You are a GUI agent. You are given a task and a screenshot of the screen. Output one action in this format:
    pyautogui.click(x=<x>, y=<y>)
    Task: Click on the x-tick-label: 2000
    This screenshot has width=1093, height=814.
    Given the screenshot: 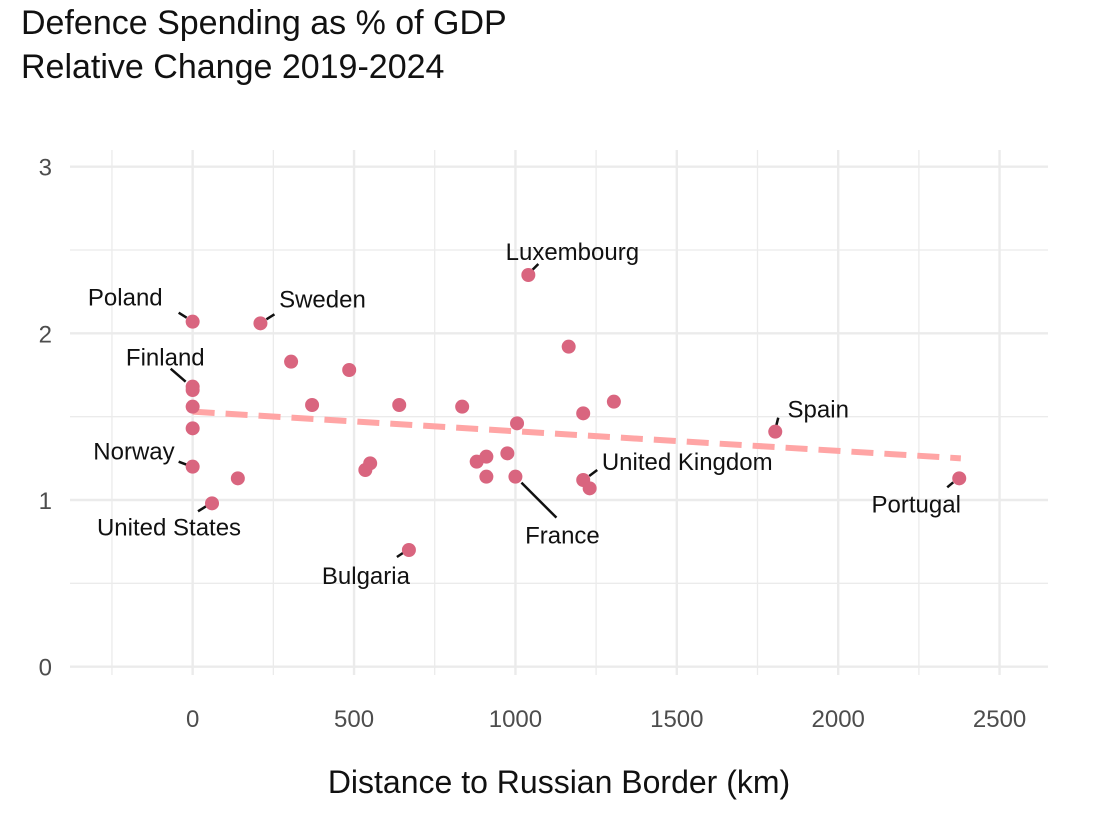 What is the action you would take?
    pyautogui.click(x=838, y=719)
    